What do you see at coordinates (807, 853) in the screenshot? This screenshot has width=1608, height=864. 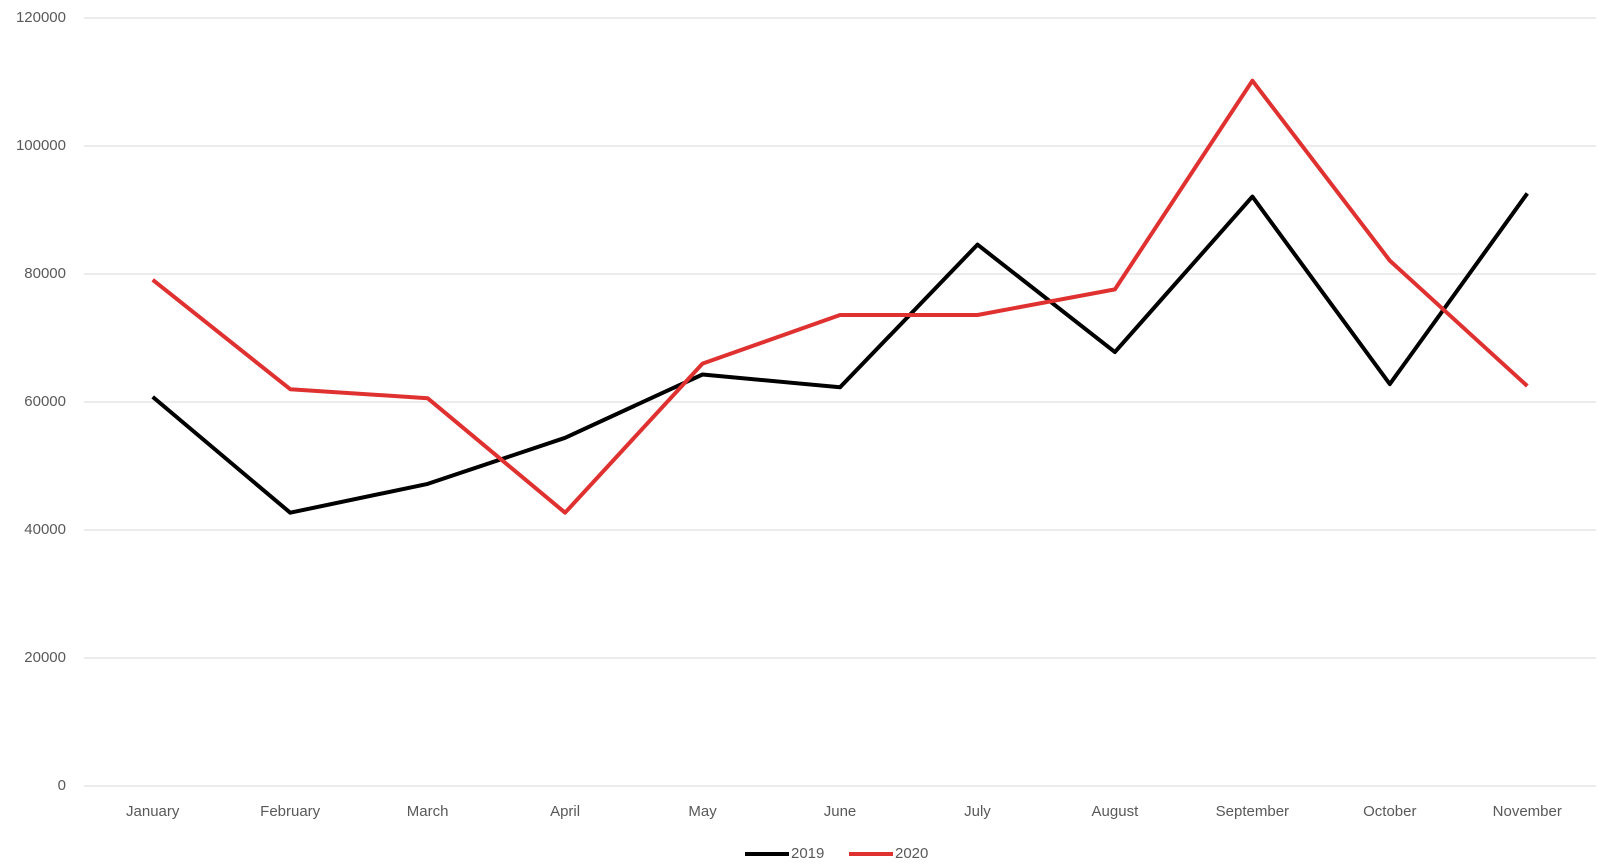 I see `legend-label: 2019` at bounding box center [807, 853].